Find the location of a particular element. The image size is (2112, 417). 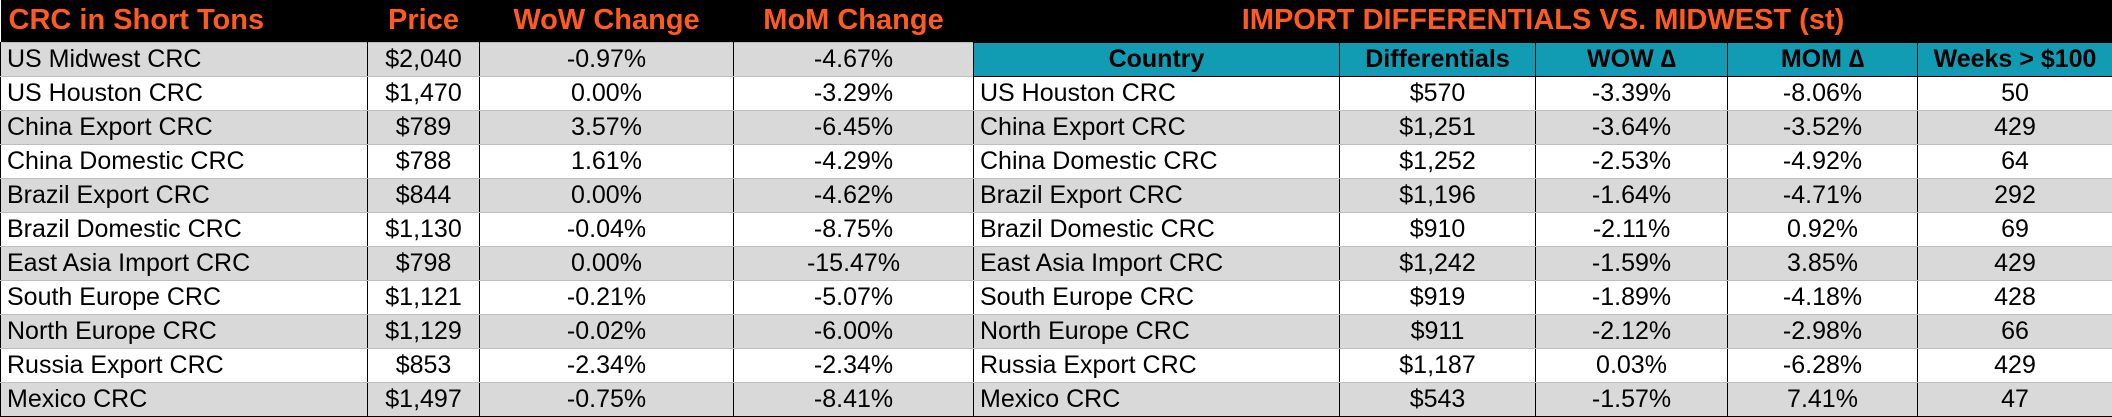

table-row: Brazil Export CRC $1,196 -1.64% -4.71% 292 is located at coordinates (1542, 195).